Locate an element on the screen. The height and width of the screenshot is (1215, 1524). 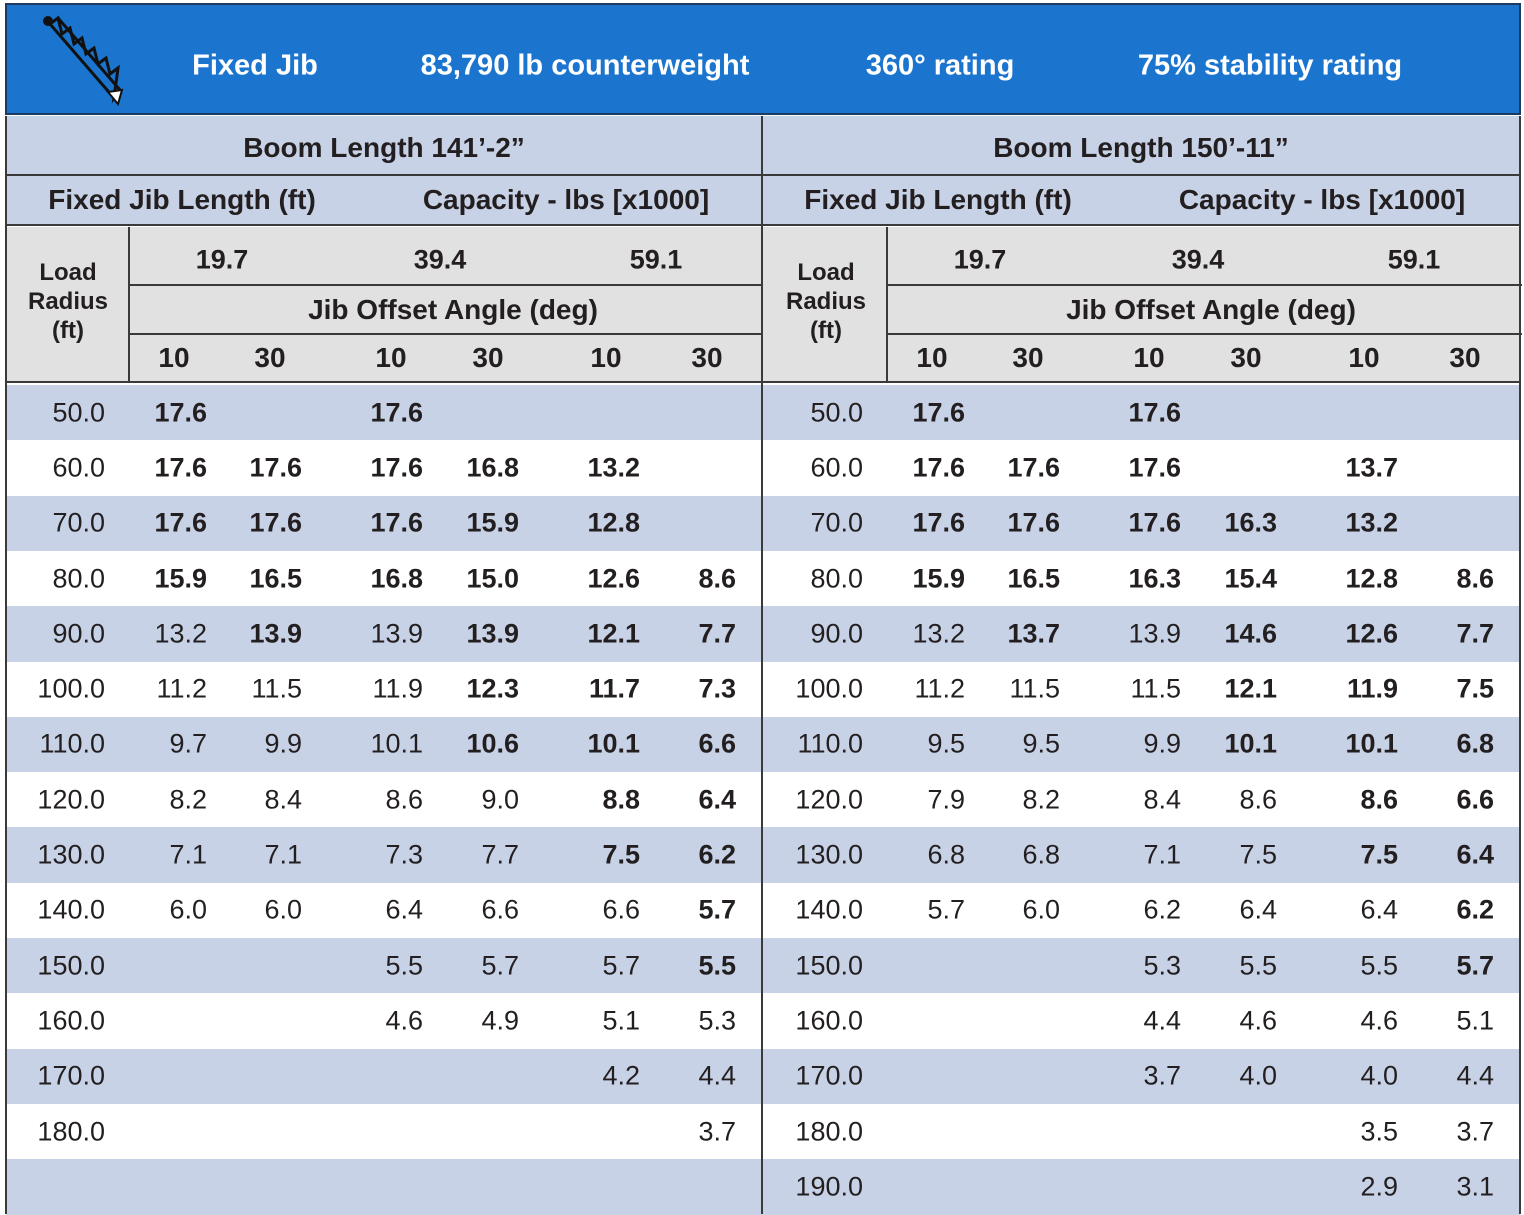
radius: 70.0 is located at coordinates (78, 522).